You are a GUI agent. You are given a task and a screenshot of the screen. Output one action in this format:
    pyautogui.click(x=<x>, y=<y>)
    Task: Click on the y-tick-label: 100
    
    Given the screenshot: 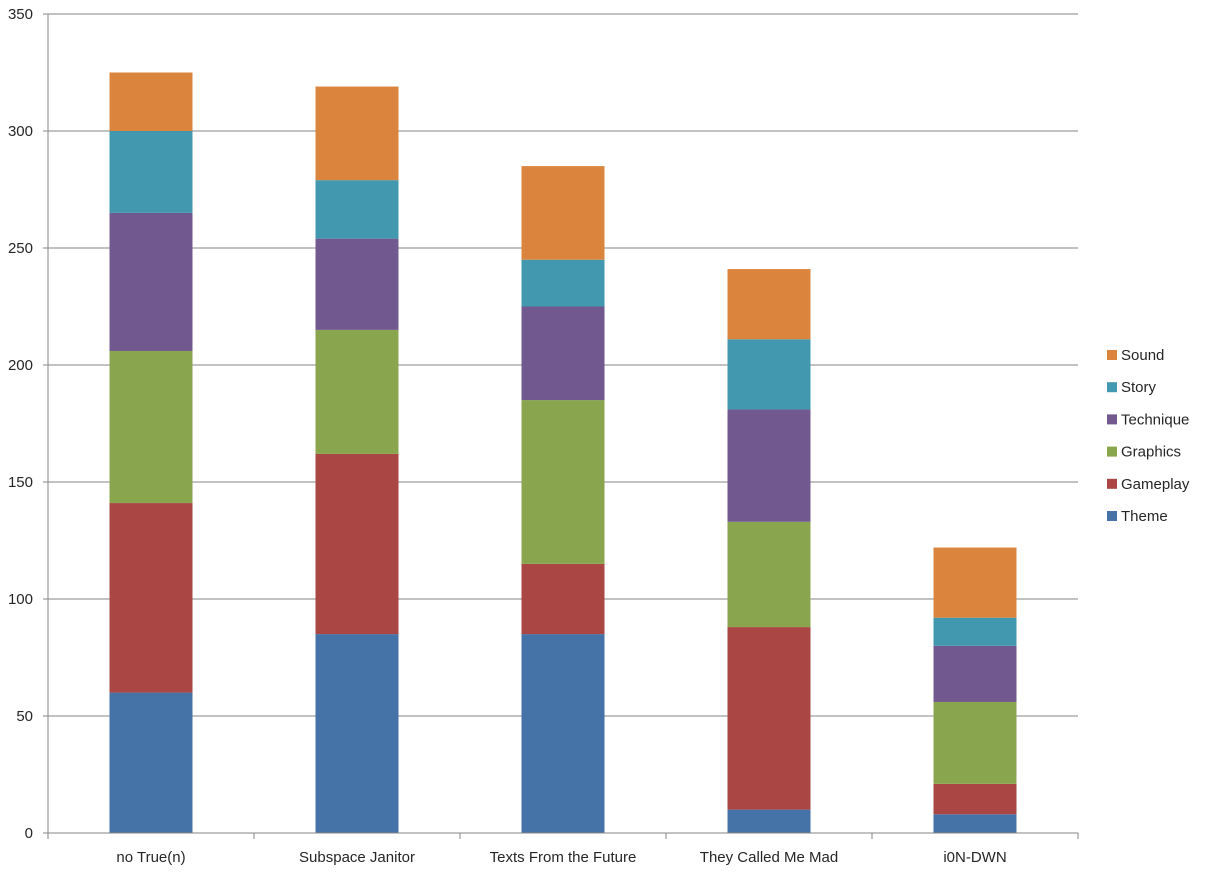 What is the action you would take?
    pyautogui.click(x=20, y=599)
    